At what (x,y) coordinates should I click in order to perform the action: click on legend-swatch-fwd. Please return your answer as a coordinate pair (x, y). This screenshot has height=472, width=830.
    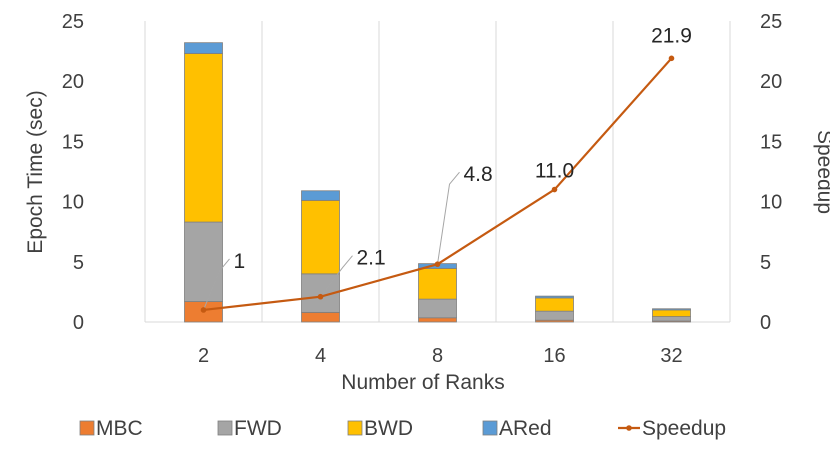
    Looking at the image, I should click on (225, 428).